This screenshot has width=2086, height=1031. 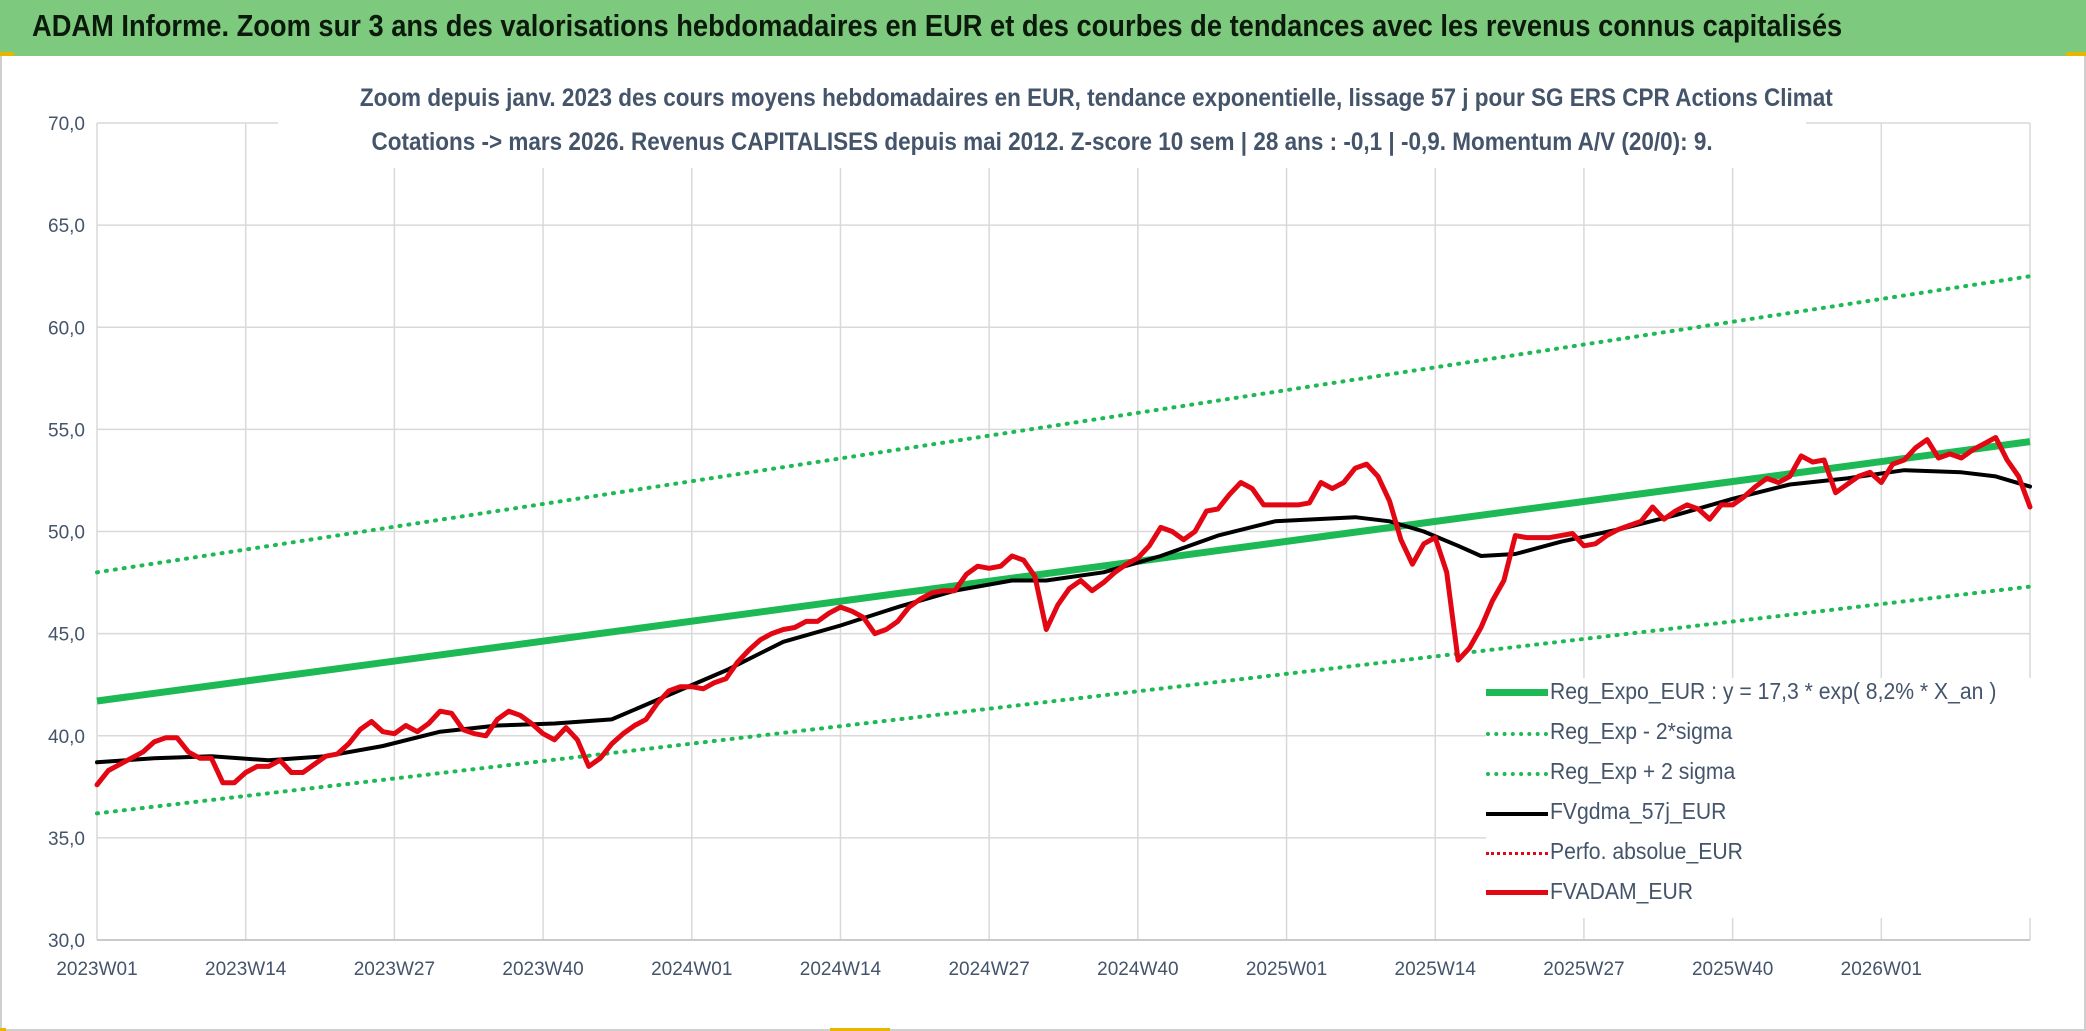 I want to click on x-tick-label: 2023W40, so click(x=542, y=969).